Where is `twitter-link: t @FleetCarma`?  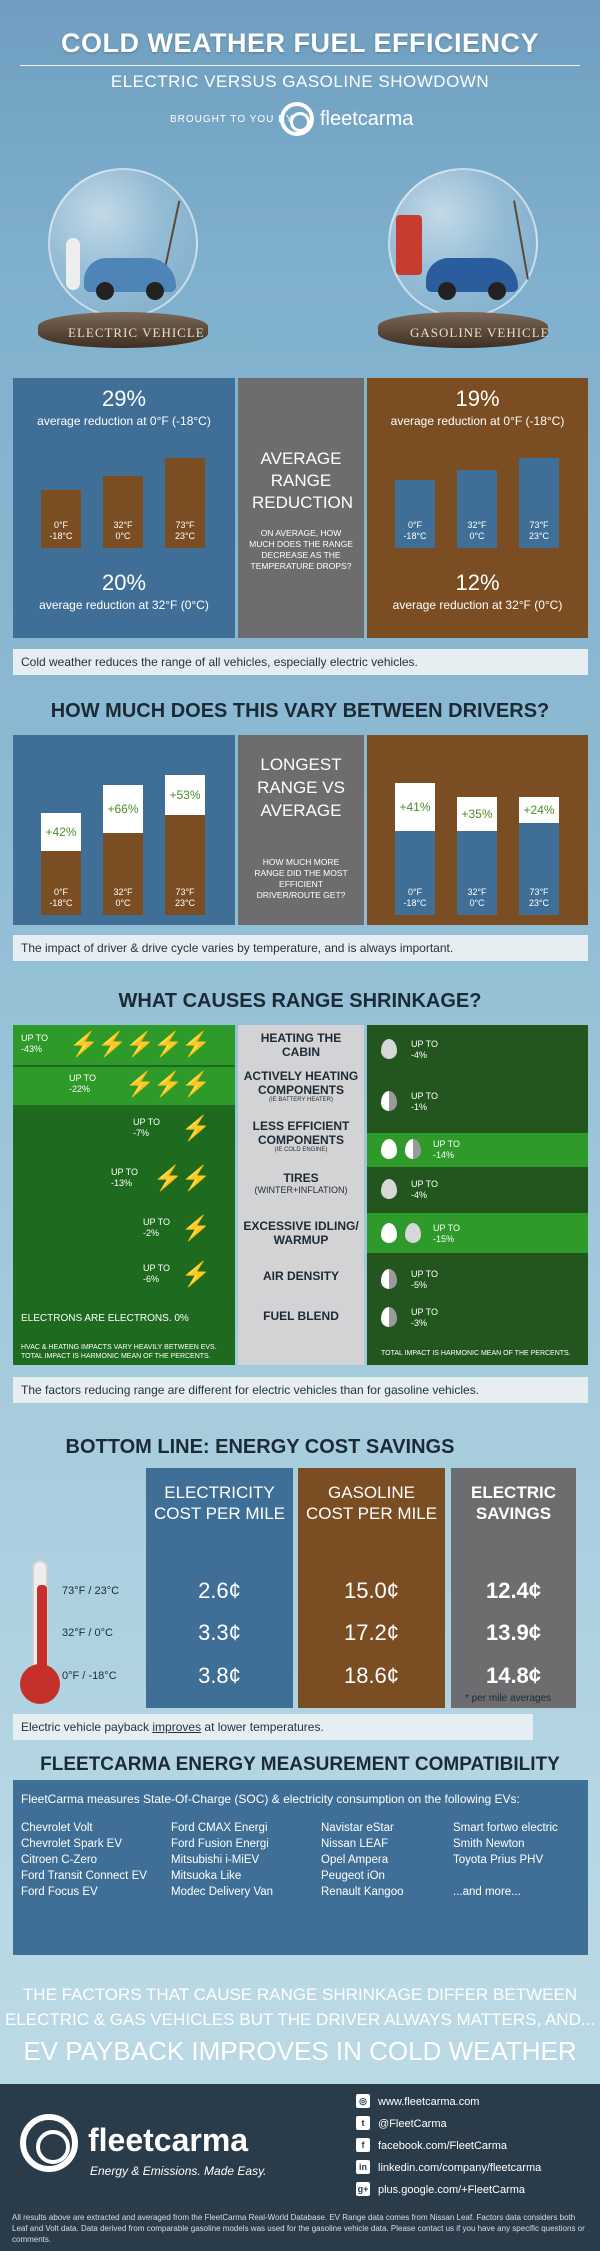 twitter-link: t @FleetCarma is located at coordinates (401, 2123).